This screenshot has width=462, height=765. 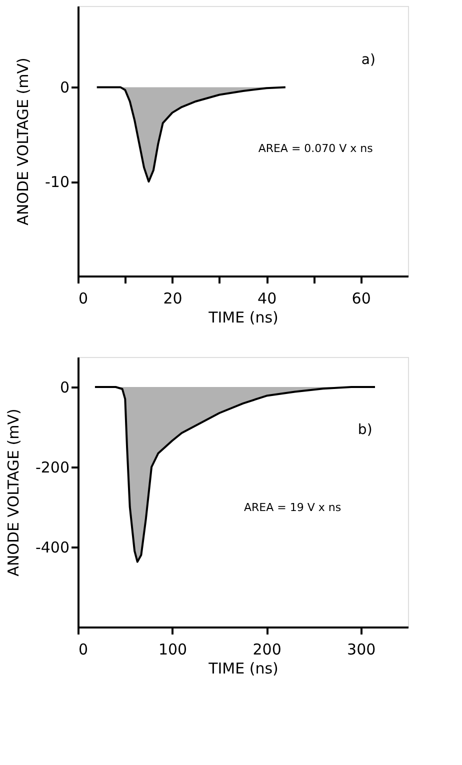 What do you see at coordinates (52, 467) in the screenshot?
I see `y-tick-label: -200` at bounding box center [52, 467].